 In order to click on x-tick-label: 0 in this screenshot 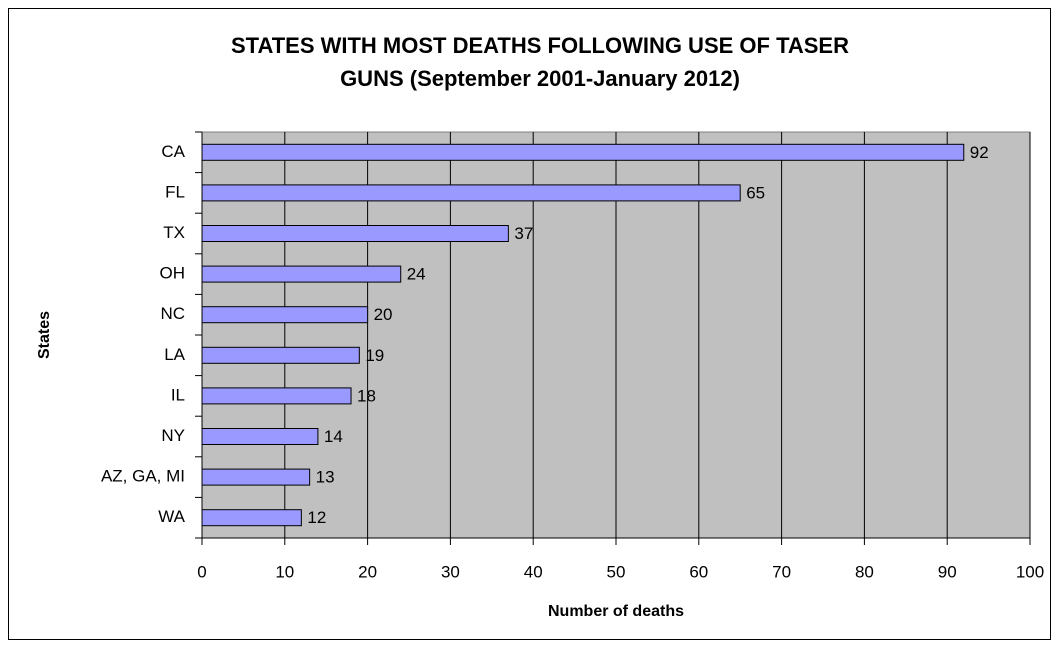, I will do `click(201, 571)`.